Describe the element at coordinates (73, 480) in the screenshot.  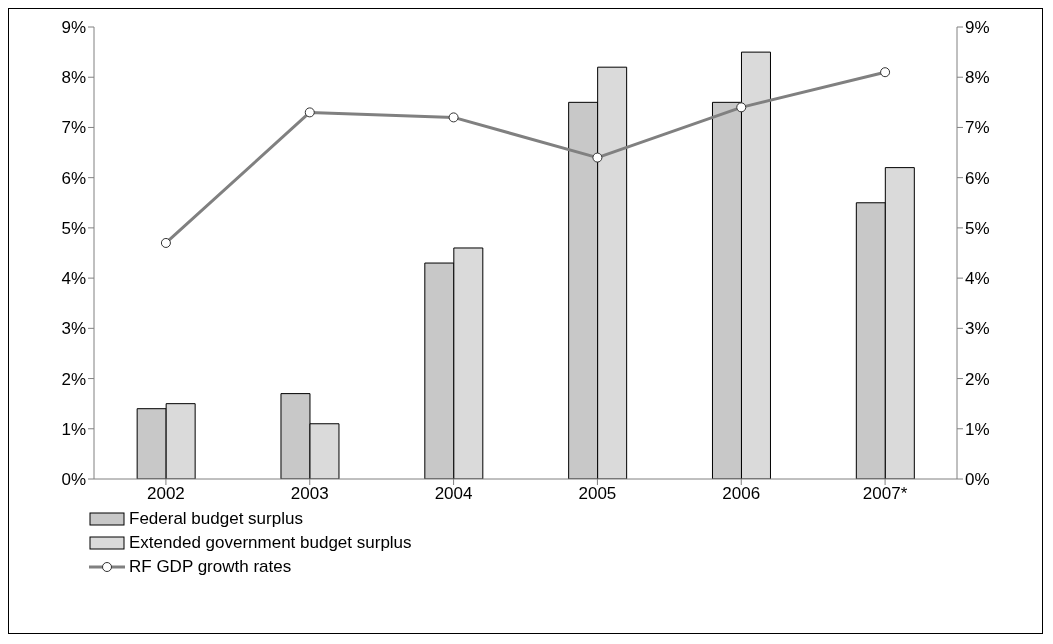
I see `y-tick-label: 0%` at that location.